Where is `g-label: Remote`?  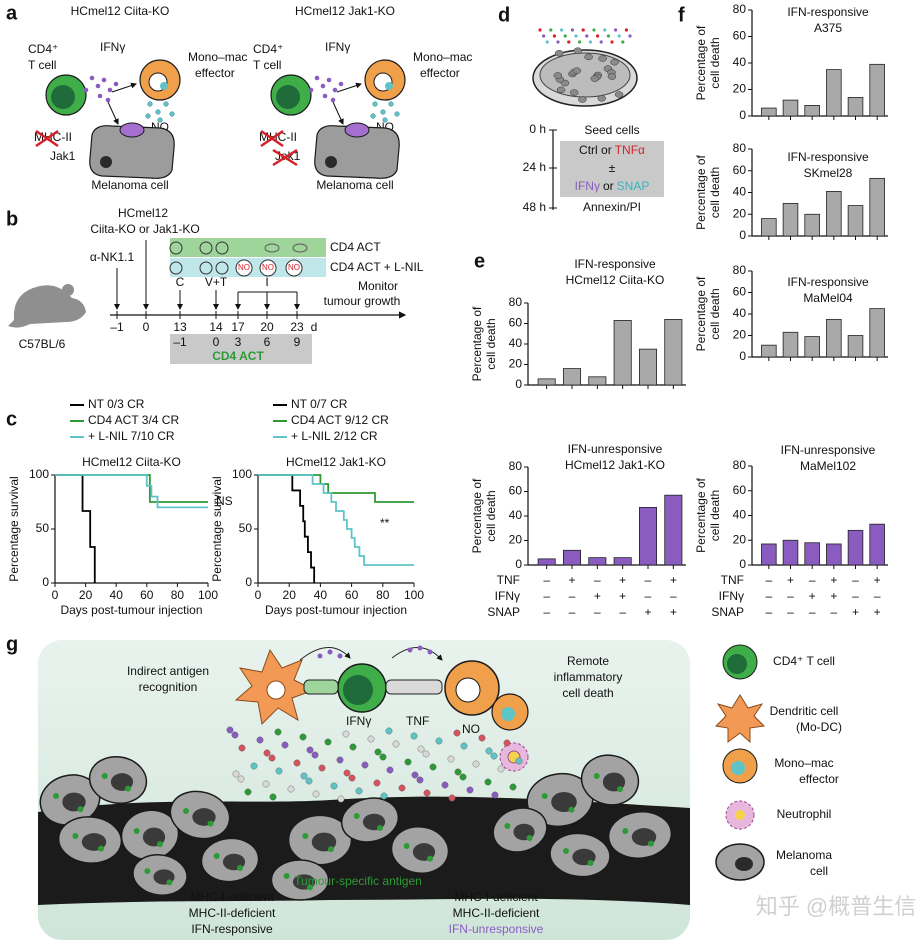 g-label: Remote is located at coordinates (588, 661).